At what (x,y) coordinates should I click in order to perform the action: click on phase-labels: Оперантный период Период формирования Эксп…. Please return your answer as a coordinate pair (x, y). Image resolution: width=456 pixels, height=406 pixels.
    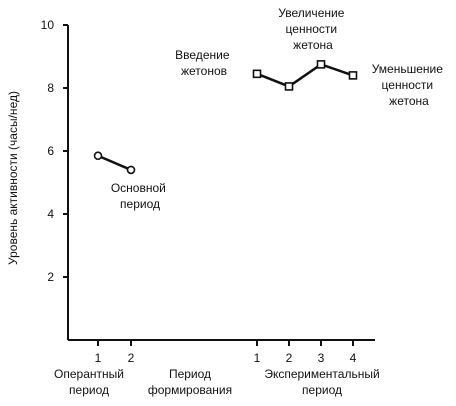
    Looking at the image, I should click on (217, 382).